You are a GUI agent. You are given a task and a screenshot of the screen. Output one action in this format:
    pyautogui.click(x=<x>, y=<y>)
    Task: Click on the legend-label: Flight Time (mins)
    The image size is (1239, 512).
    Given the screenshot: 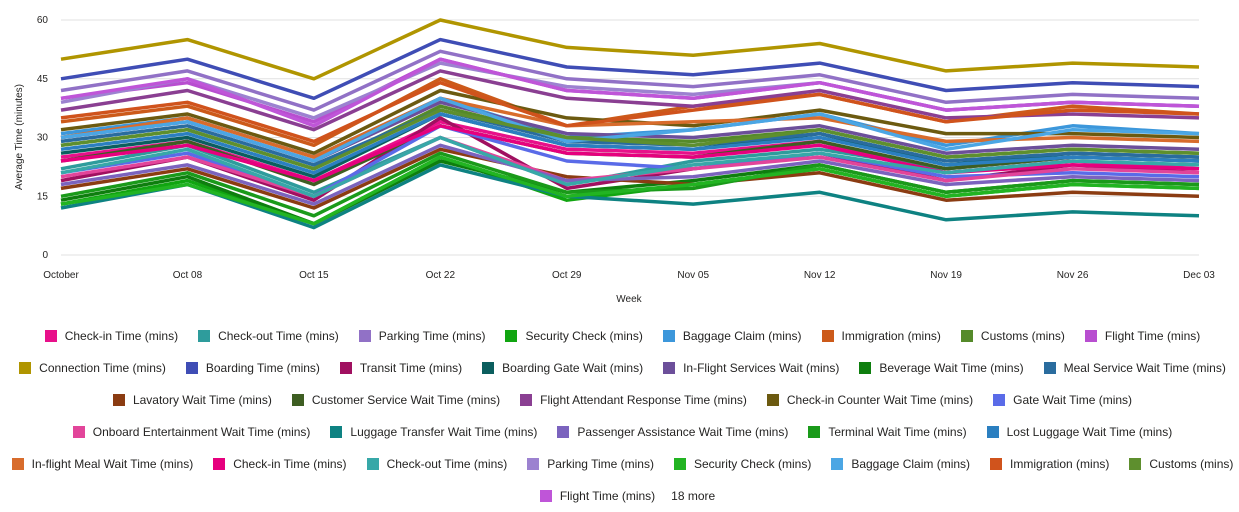 What is the action you would take?
    pyautogui.click(x=1152, y=336)
    